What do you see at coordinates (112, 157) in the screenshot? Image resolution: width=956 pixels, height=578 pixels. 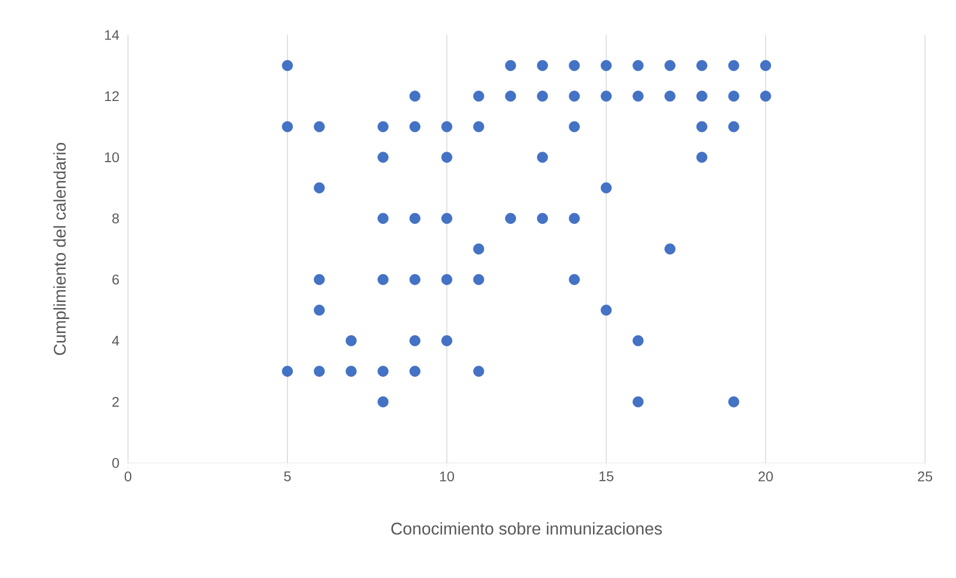 I see `y-tick-label: 10` at bounding box center [112, 157].